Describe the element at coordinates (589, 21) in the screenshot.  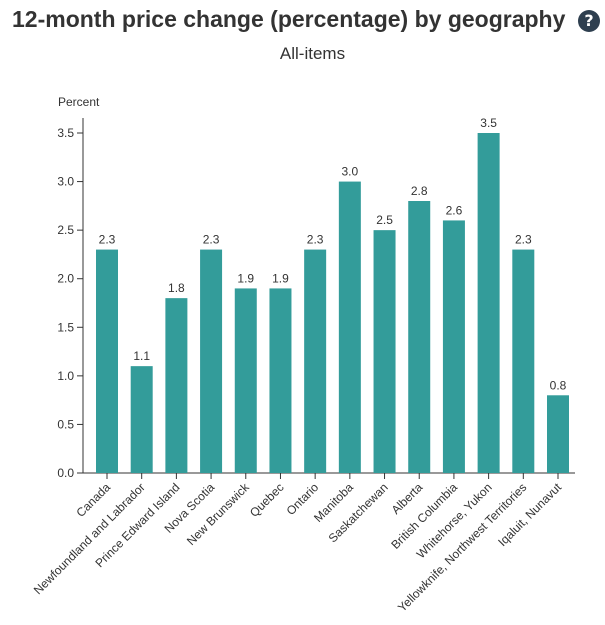
I see `help-icon: ?` at that location.